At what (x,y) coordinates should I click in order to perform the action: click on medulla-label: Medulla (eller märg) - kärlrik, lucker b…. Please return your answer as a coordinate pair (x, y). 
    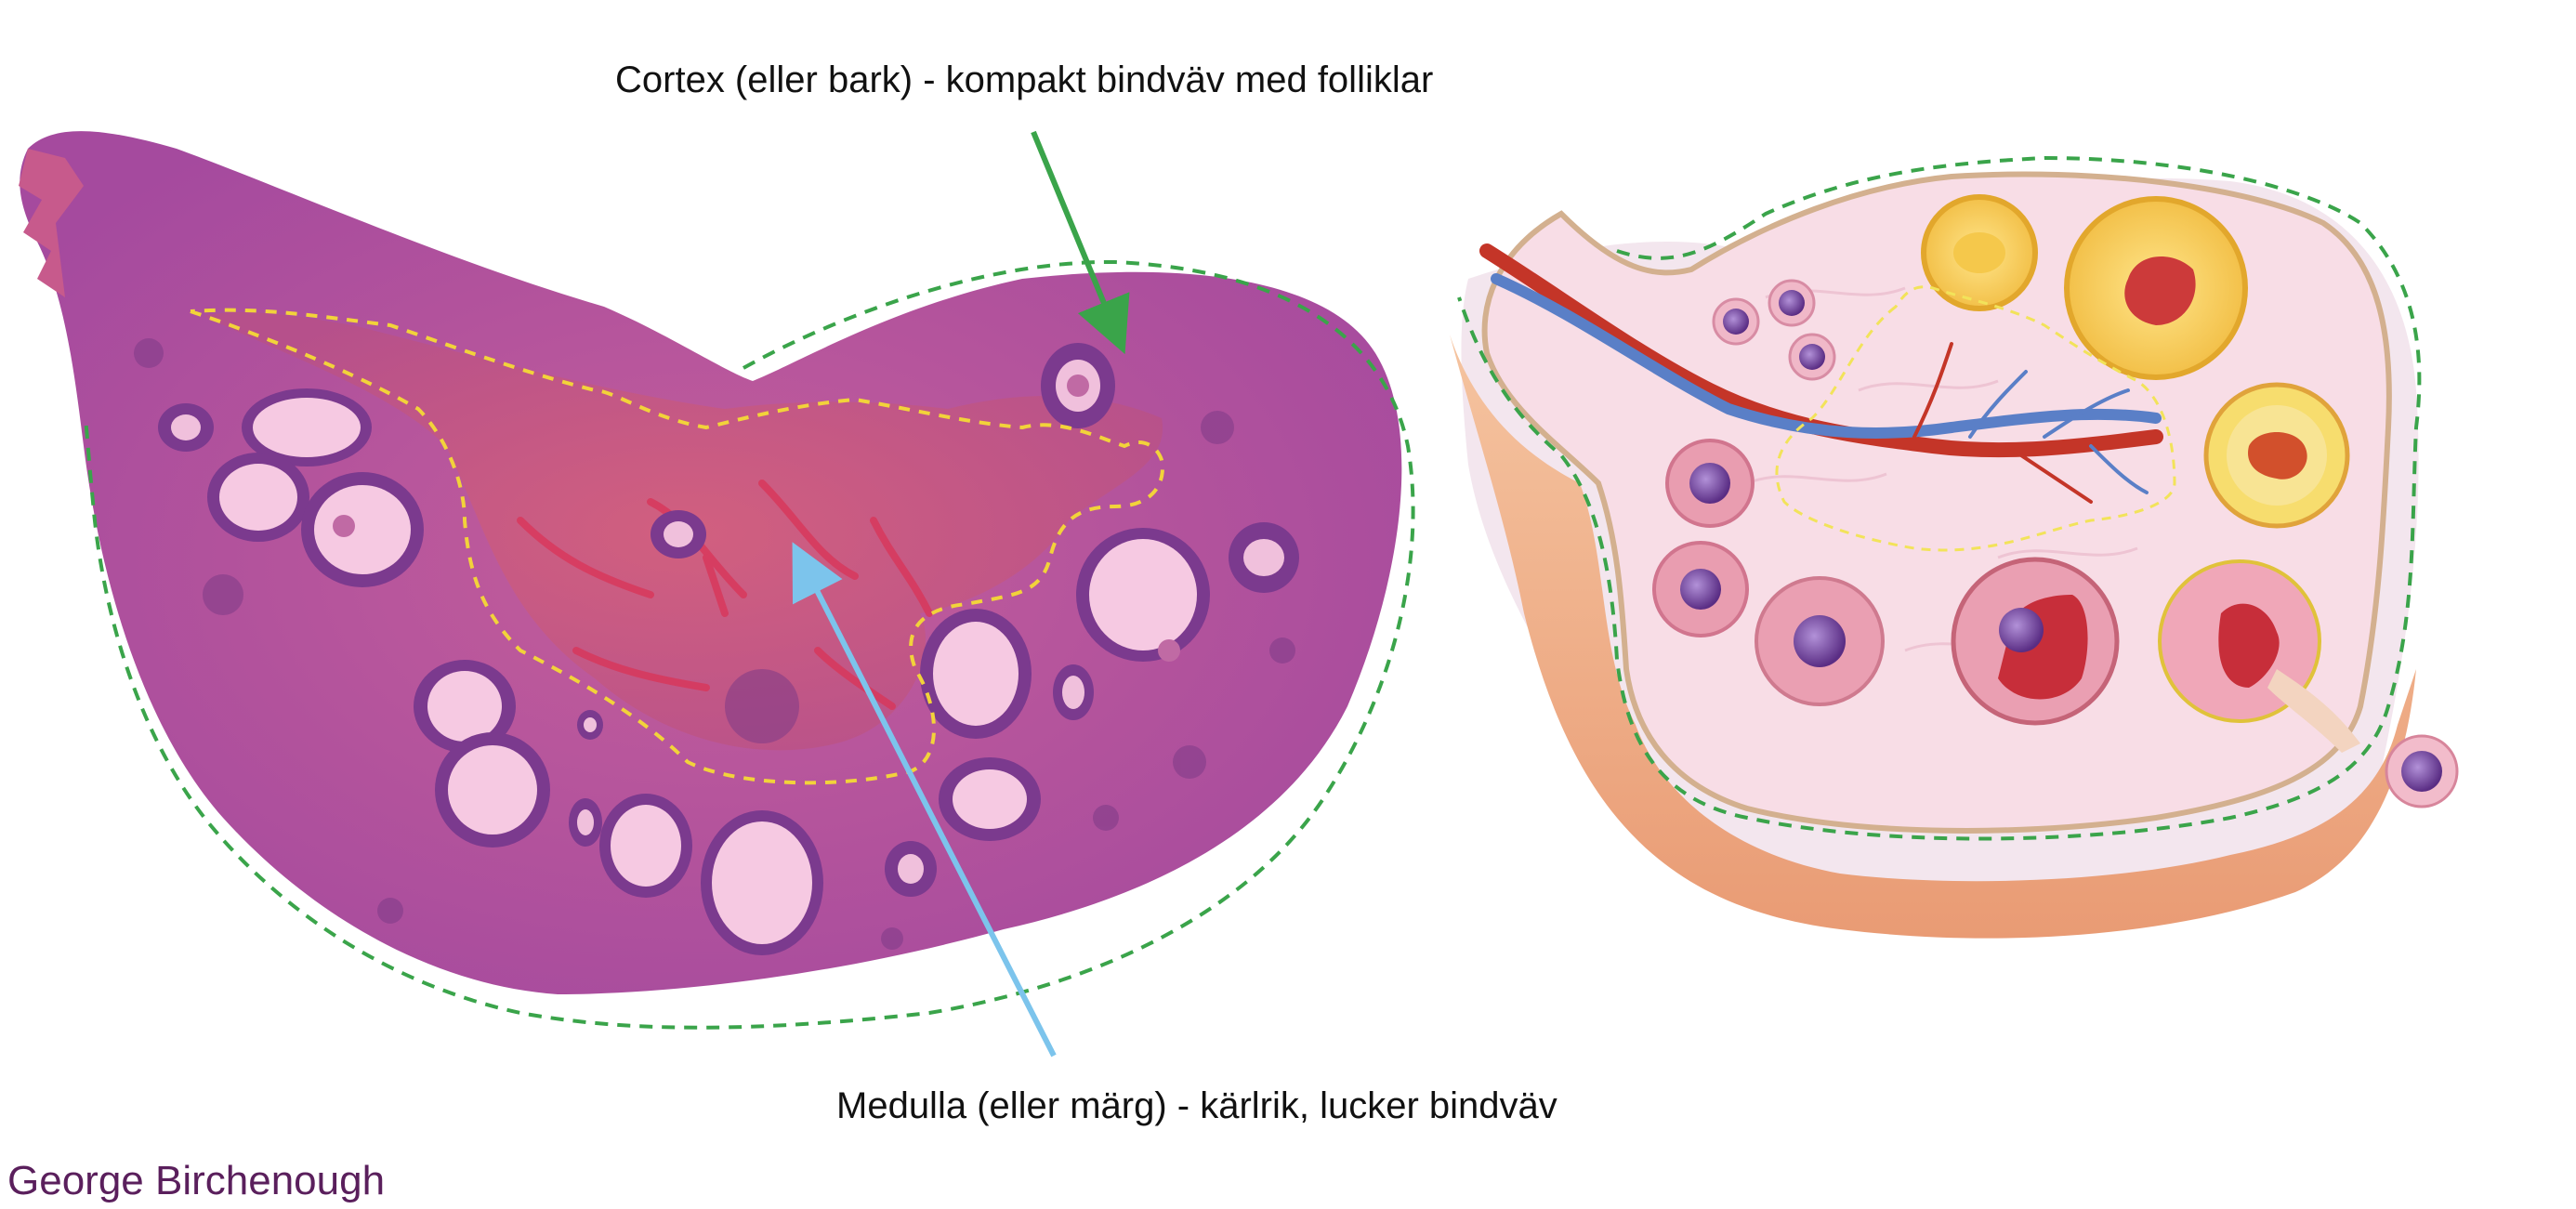
    Looking at the image, I should click on (1196, 1106).